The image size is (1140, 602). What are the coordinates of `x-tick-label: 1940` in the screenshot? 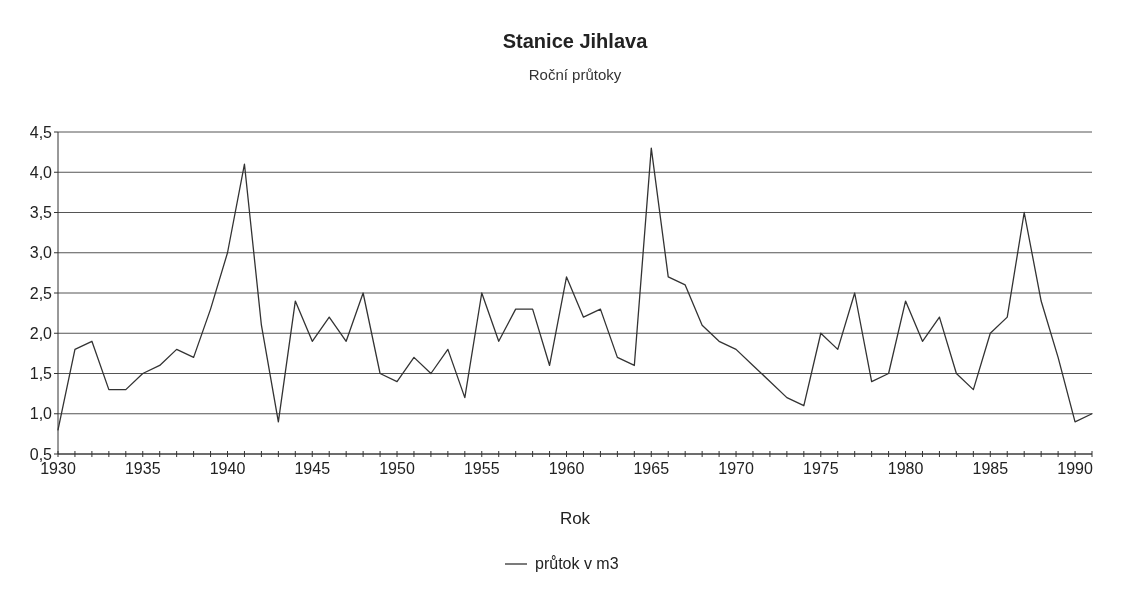 It's located at (227, 468).